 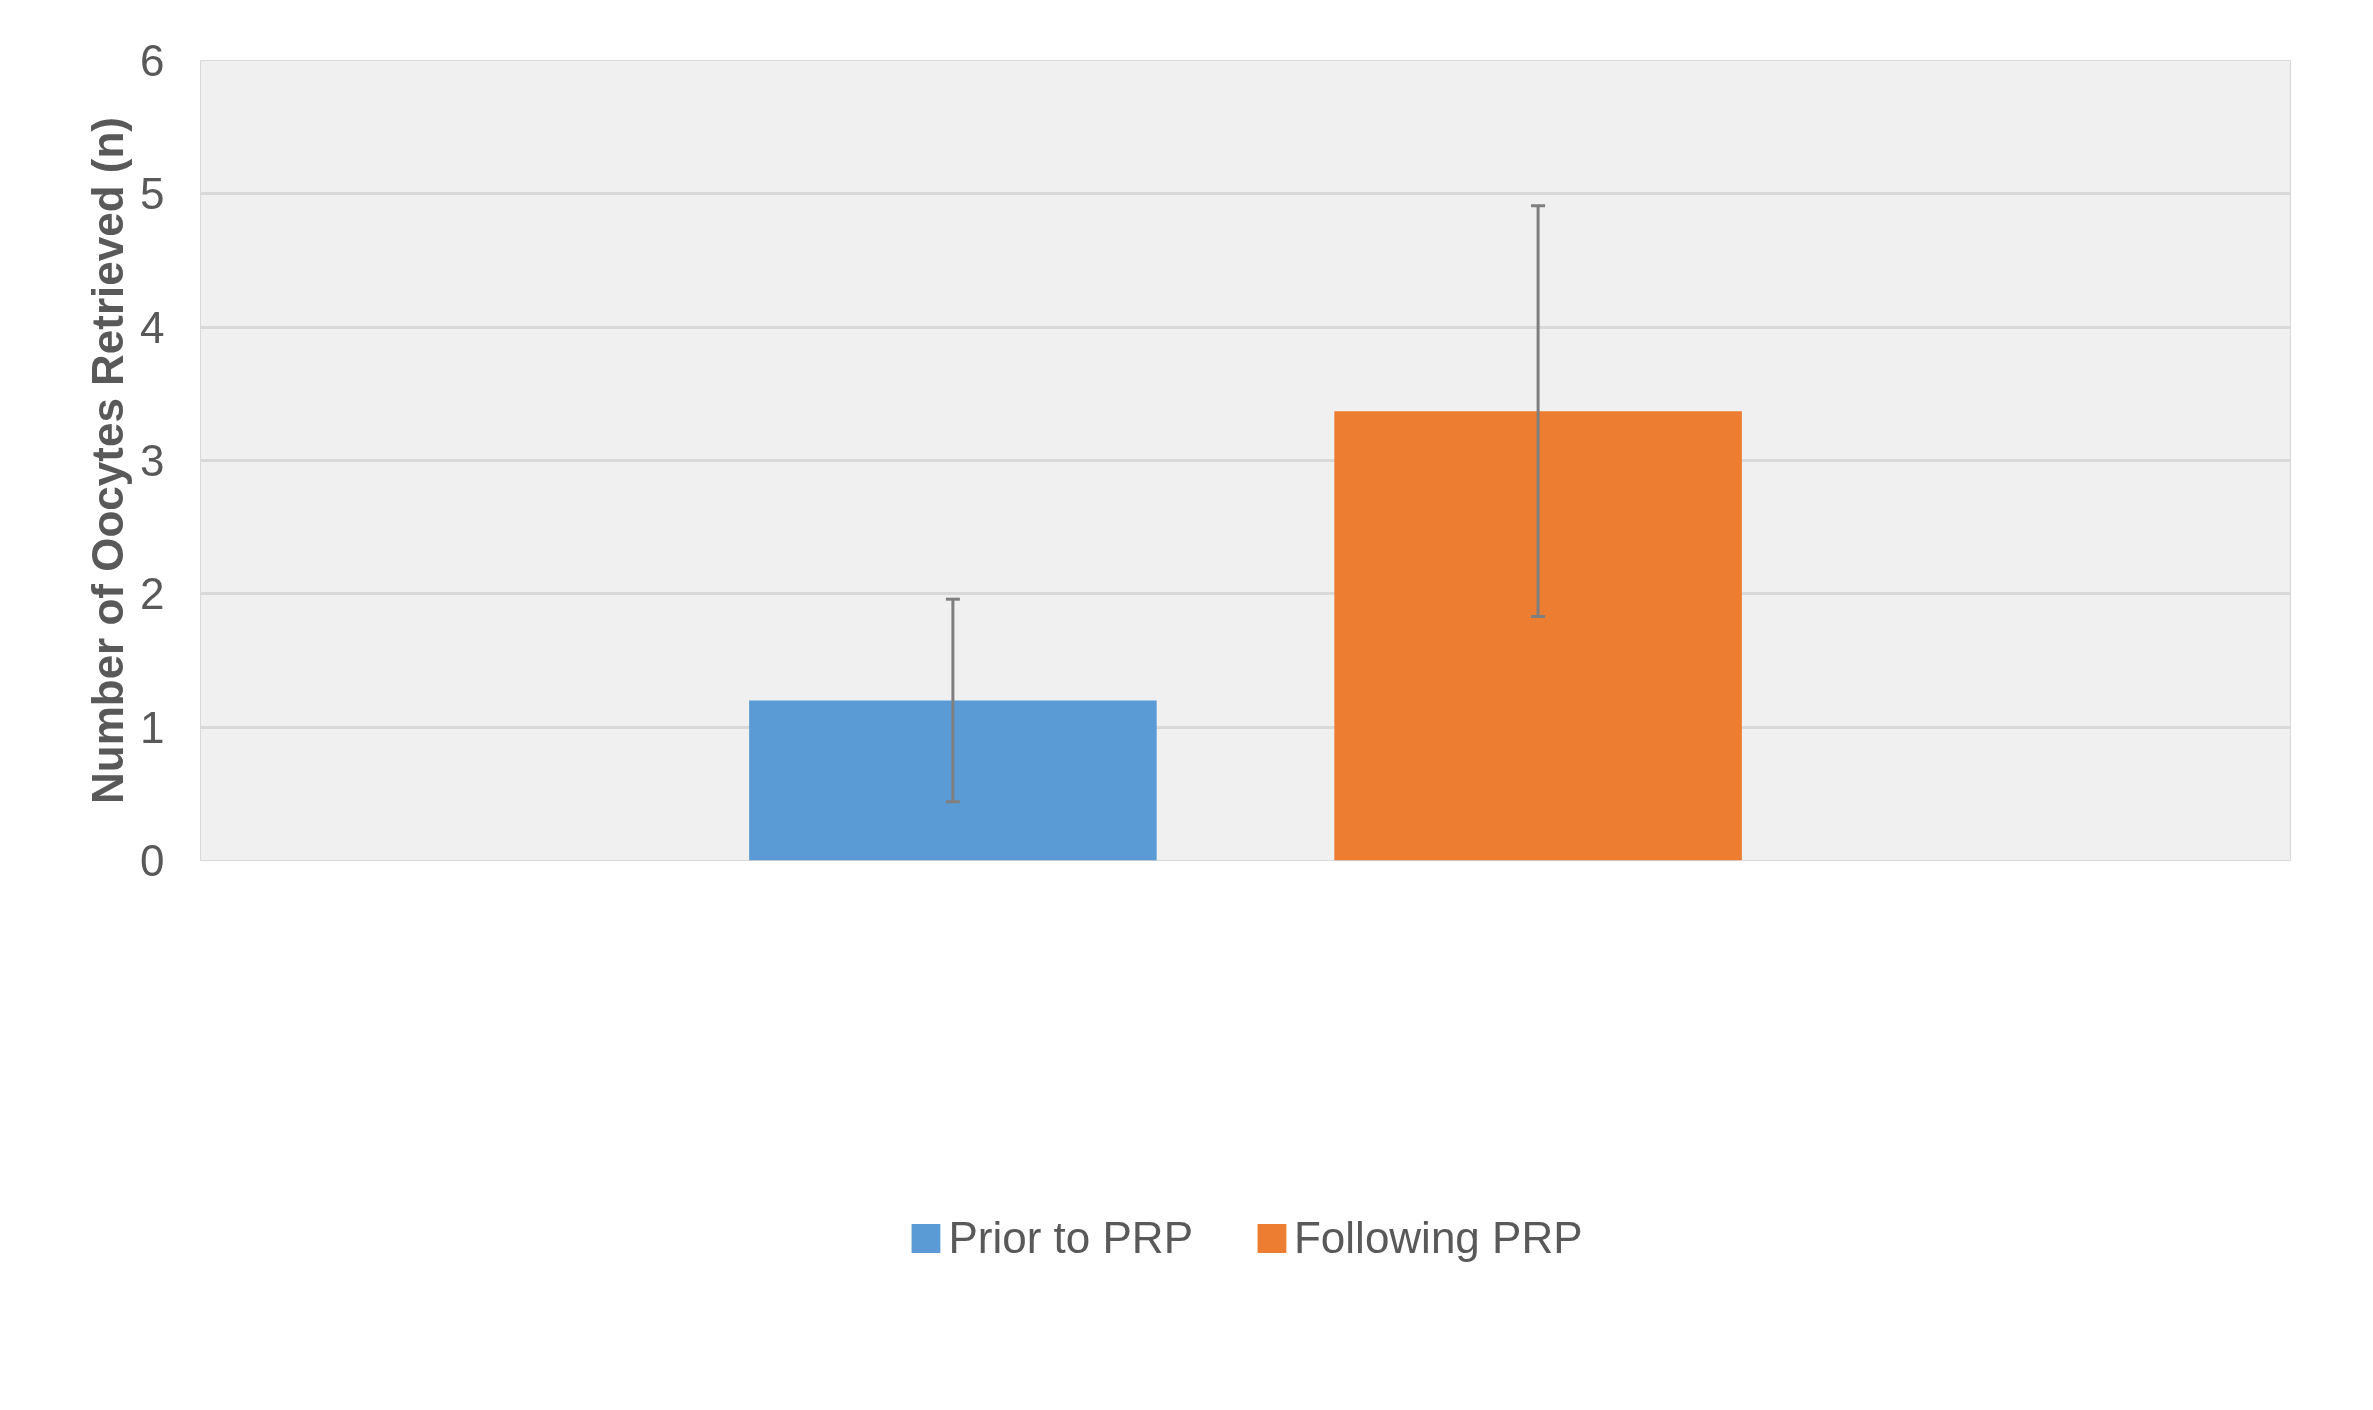 I want to click on y-tick-label: 1, so click(x=152, y=727).